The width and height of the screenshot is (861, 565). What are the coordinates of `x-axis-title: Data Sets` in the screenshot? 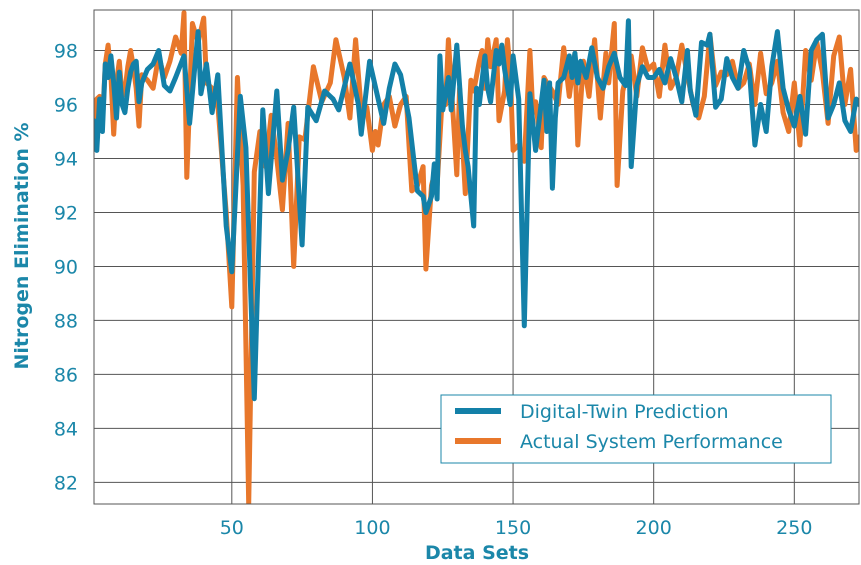 It's located at (477, 553).